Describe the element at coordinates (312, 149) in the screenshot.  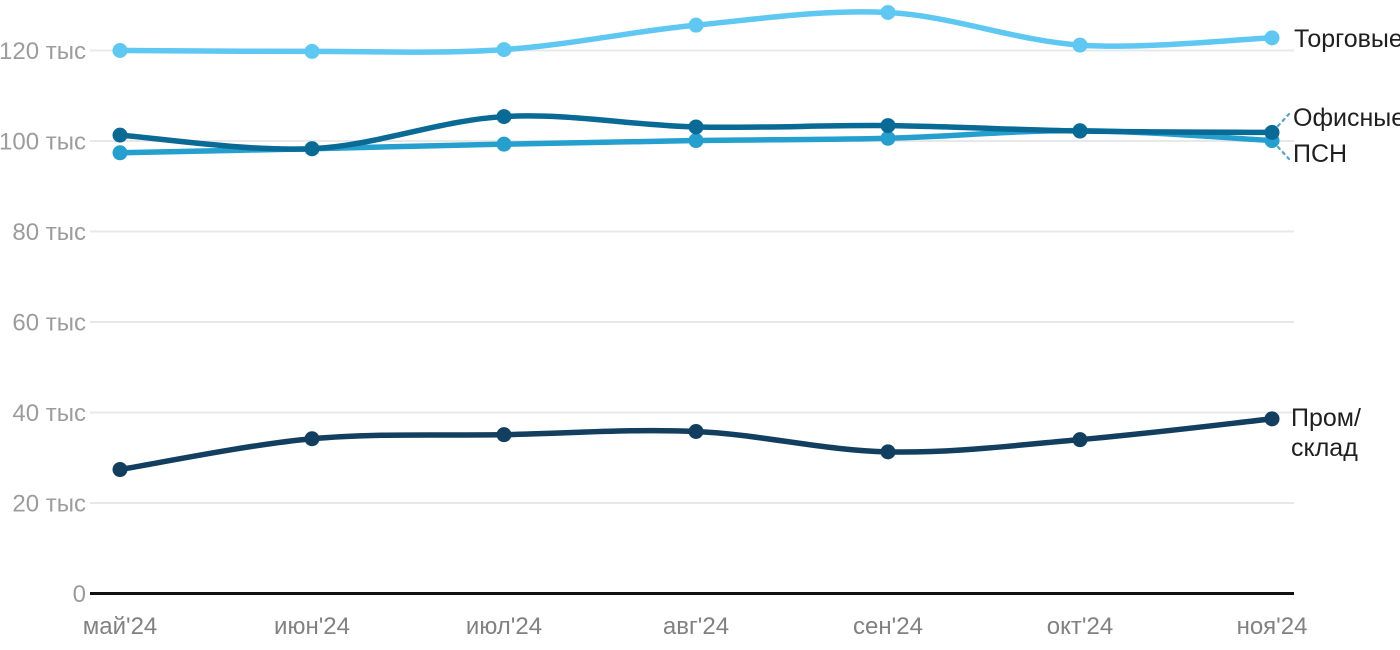
I see `data-point-Офисные-июн'24` at that location.